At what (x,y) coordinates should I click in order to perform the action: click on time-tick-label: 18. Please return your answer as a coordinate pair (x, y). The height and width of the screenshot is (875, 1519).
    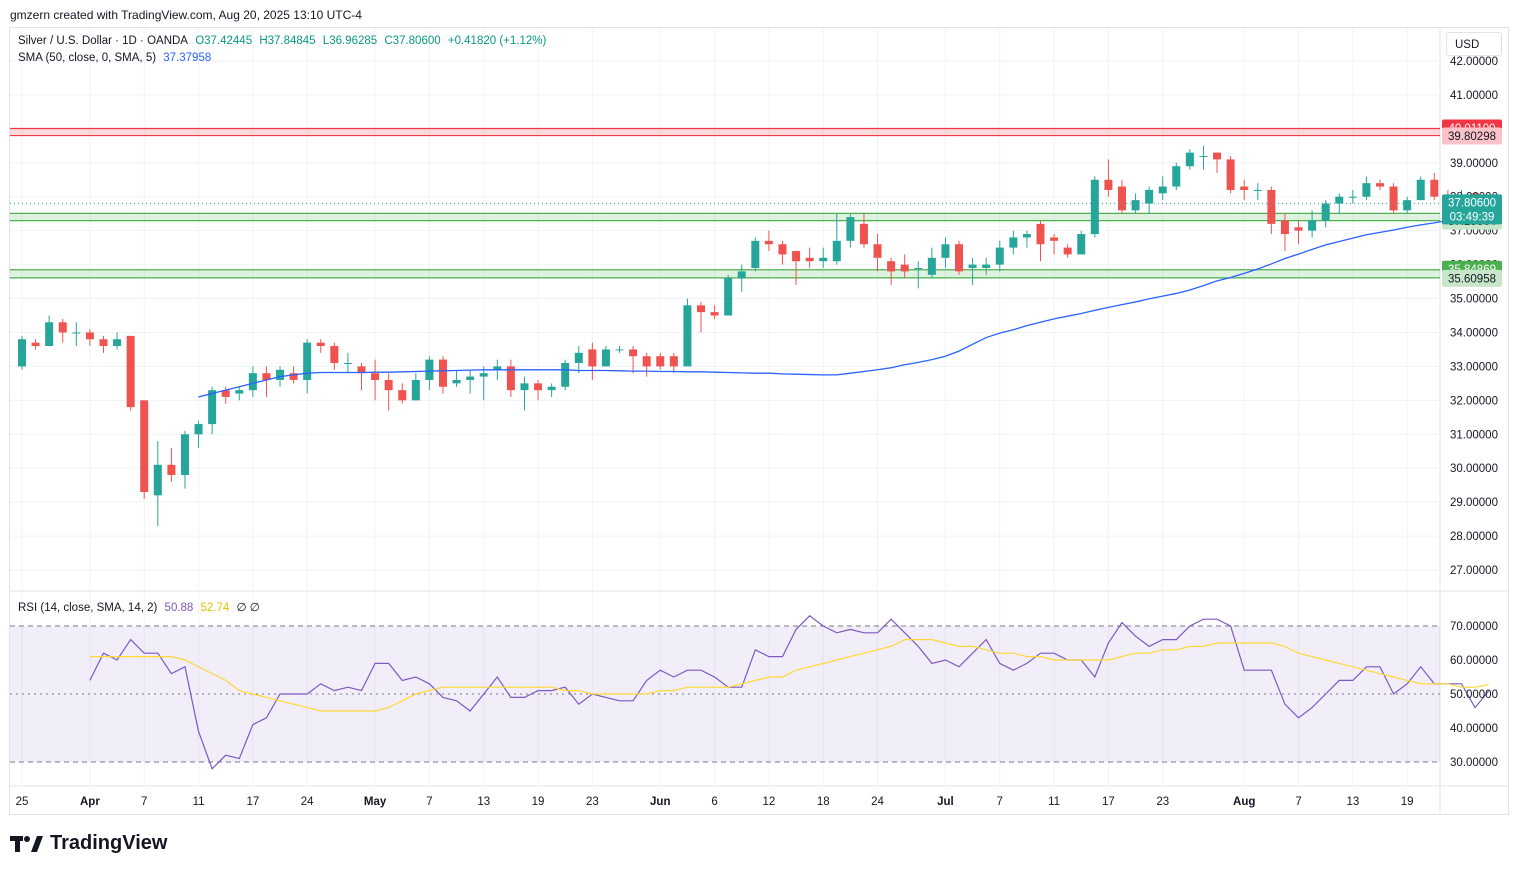
    Looking at the image, I should click on (823, 802).